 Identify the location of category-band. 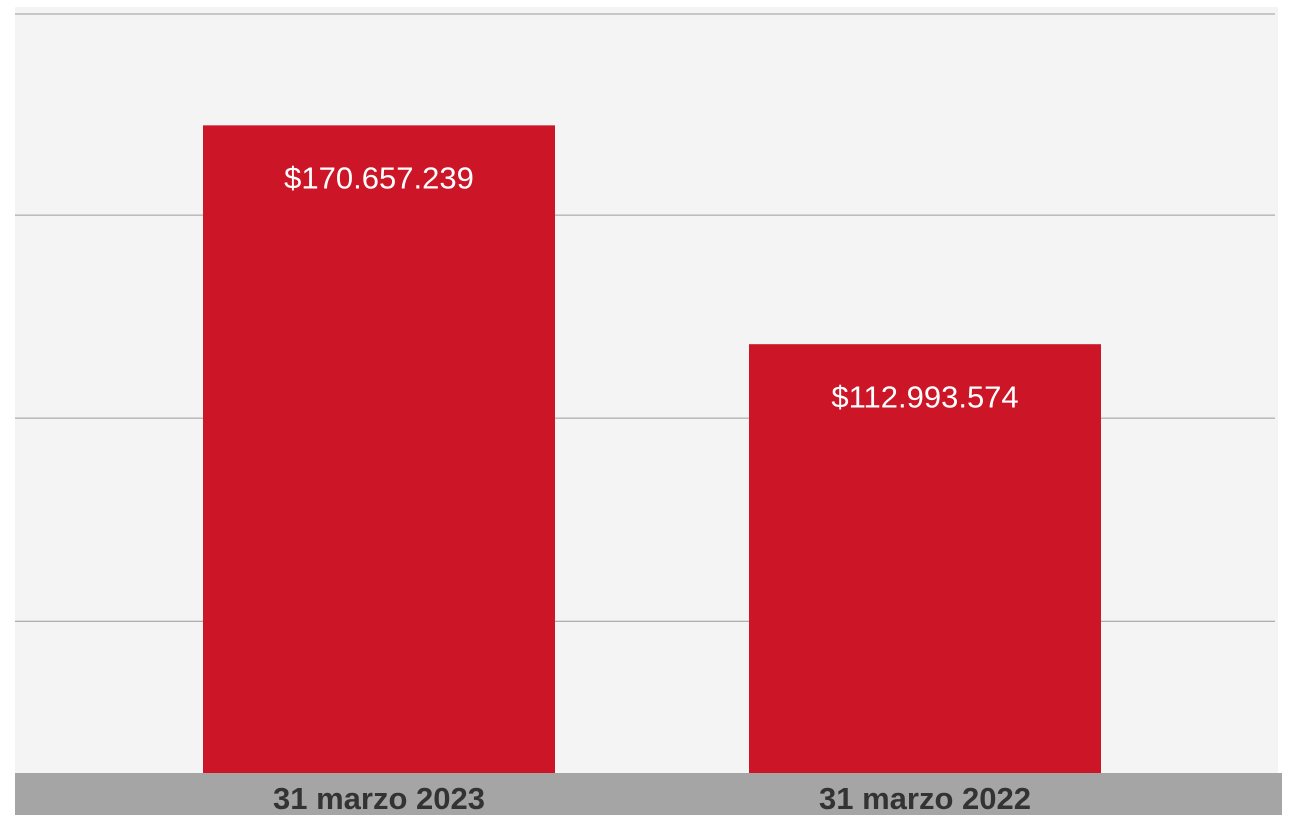
(648, 794).